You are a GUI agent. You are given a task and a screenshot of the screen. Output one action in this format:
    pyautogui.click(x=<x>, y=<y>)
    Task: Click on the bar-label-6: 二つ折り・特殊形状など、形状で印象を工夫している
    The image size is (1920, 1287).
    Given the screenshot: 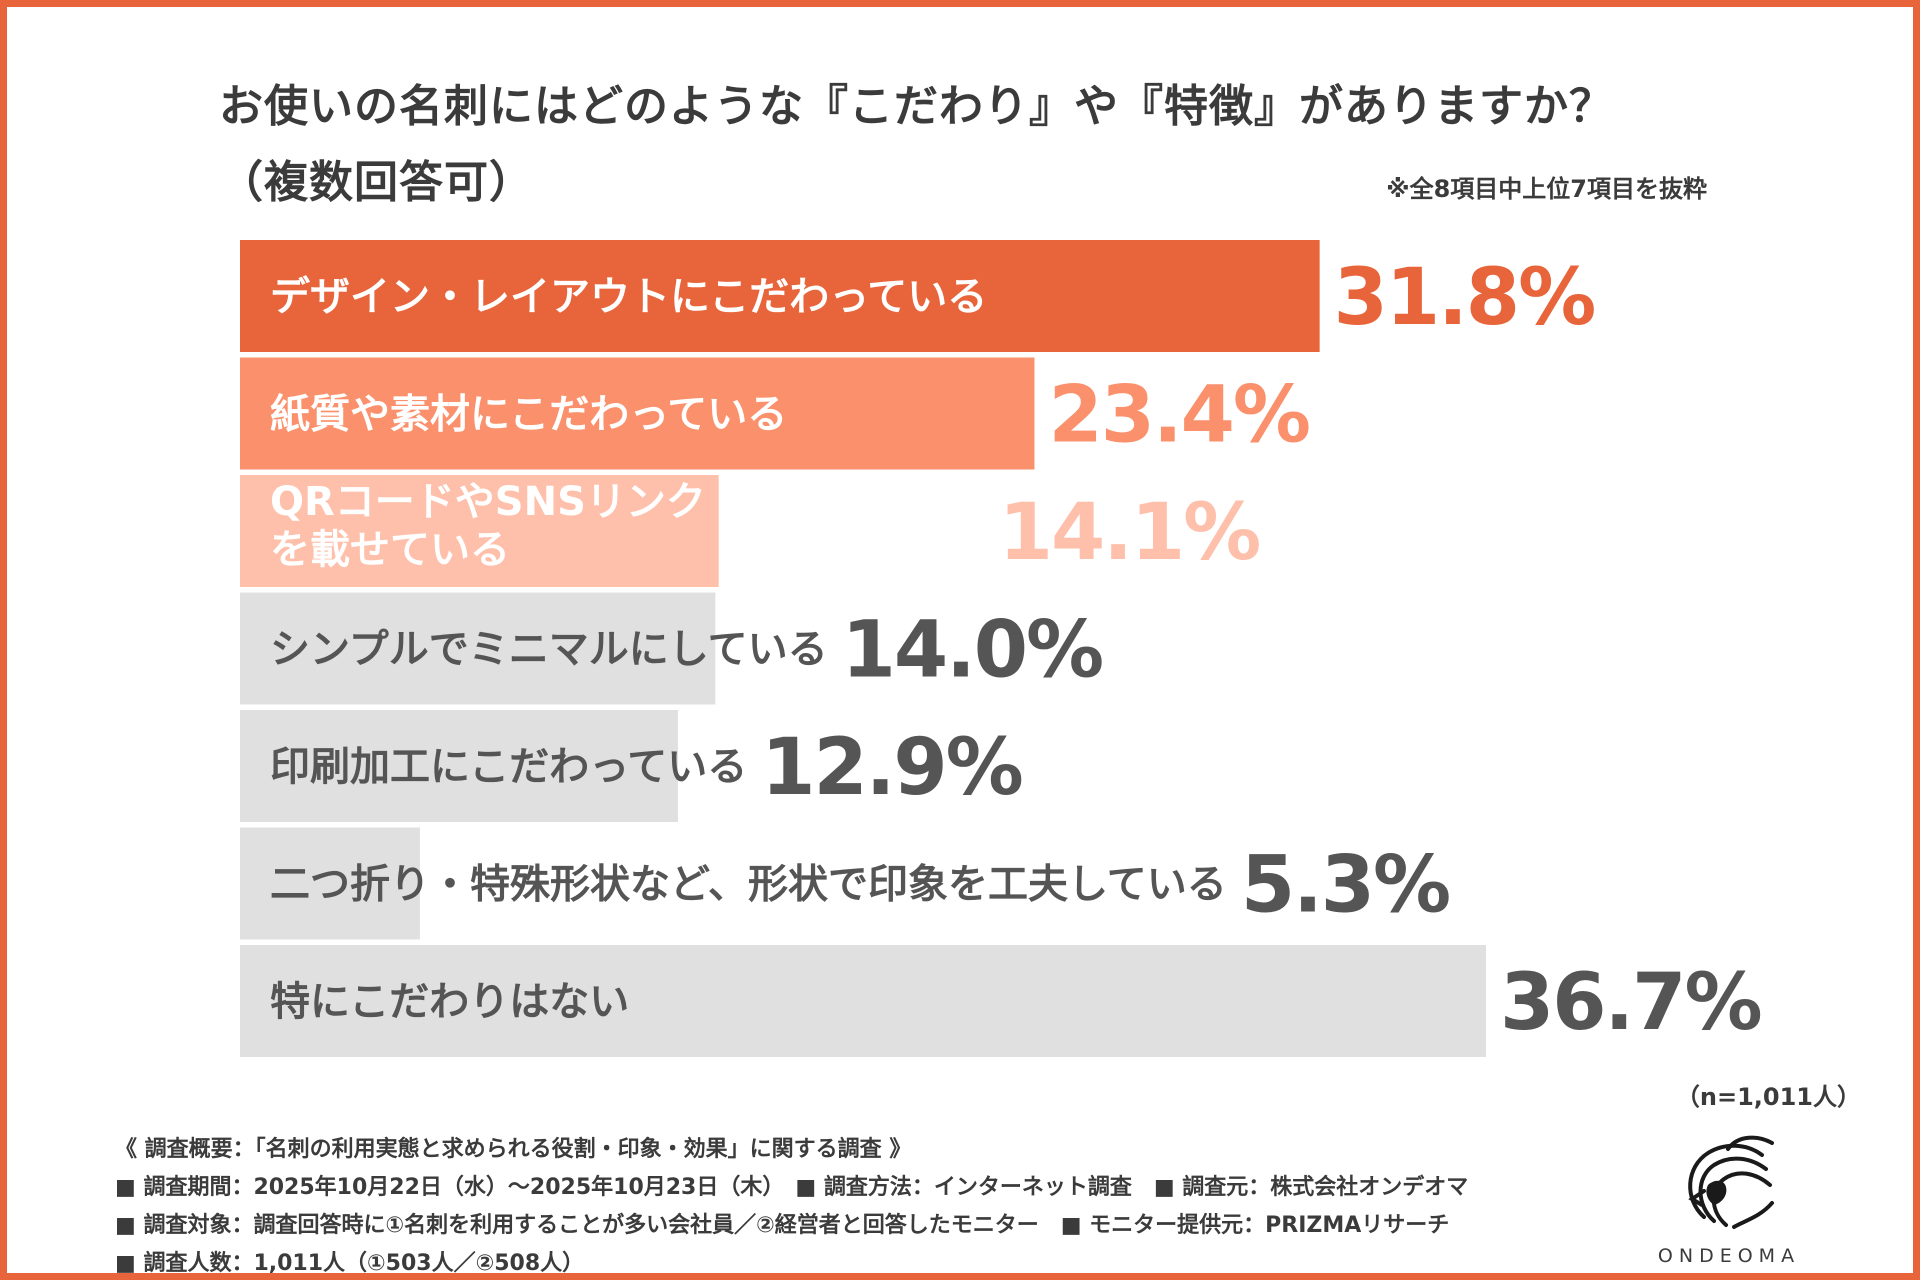 What is the action you would take?
    pyautogui.click(x=748, y=885)
    